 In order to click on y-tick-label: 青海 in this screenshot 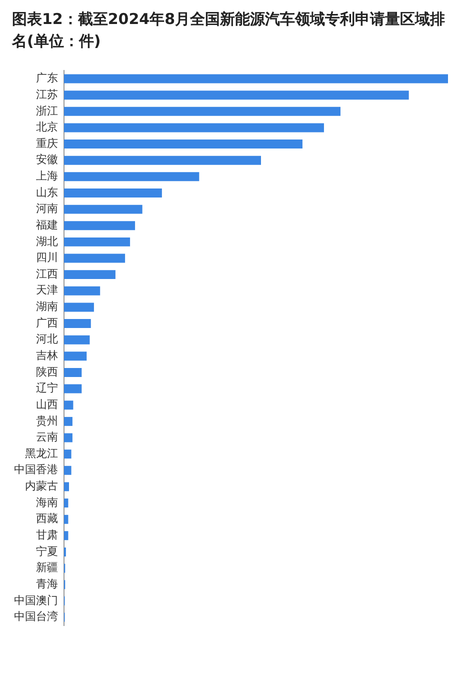, I will do `click(47, 583)`.